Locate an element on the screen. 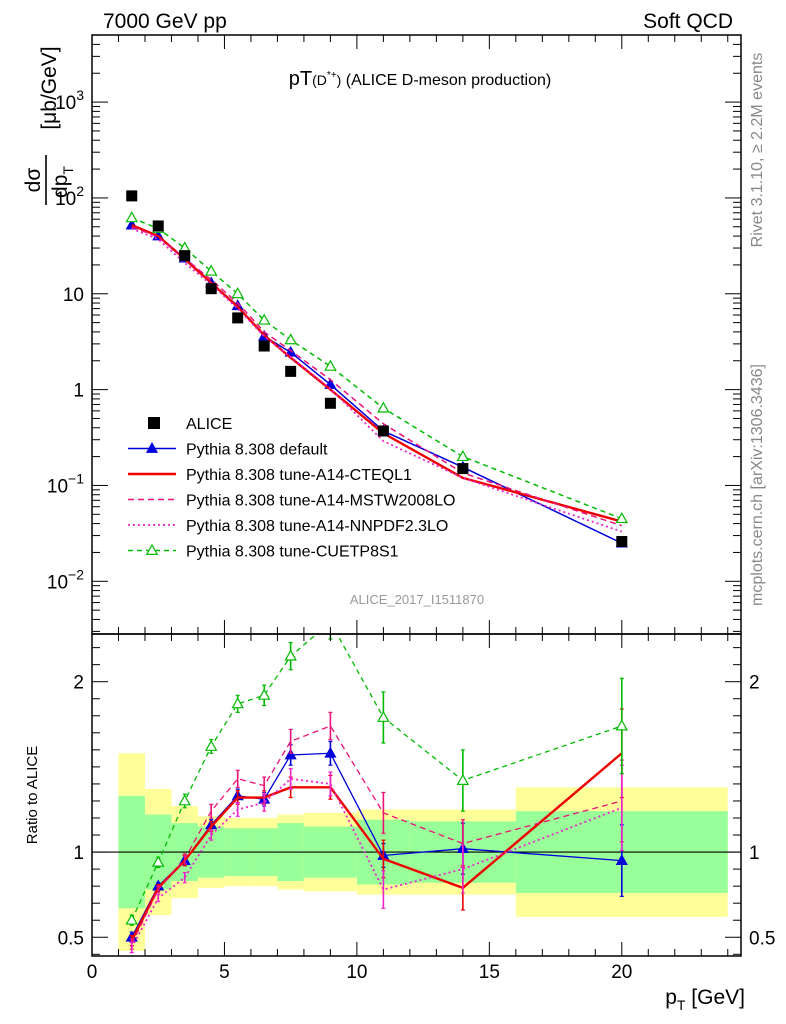 The width and height of the screenshot is (786, 1024). legend-marker-alice is located at coordinates (154, 423).